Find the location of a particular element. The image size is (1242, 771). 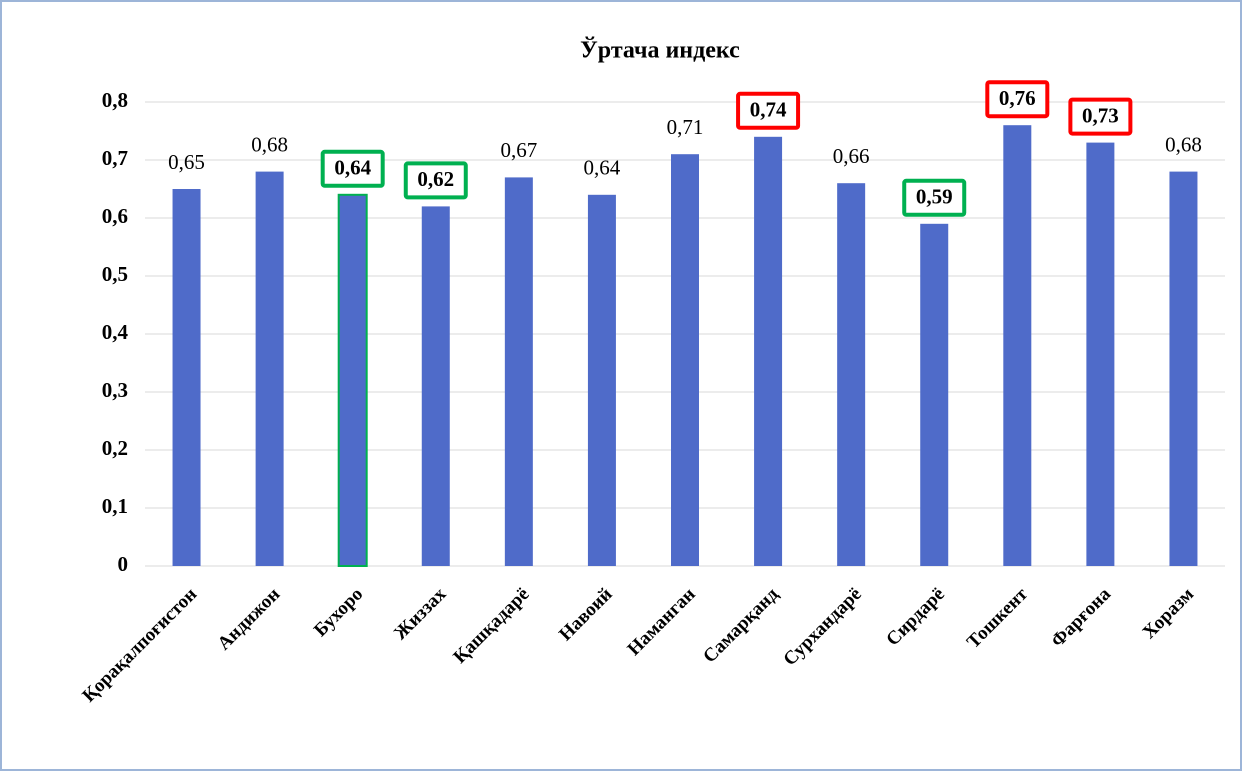

value-label: 0,62 is located at coordinates (435, 179).